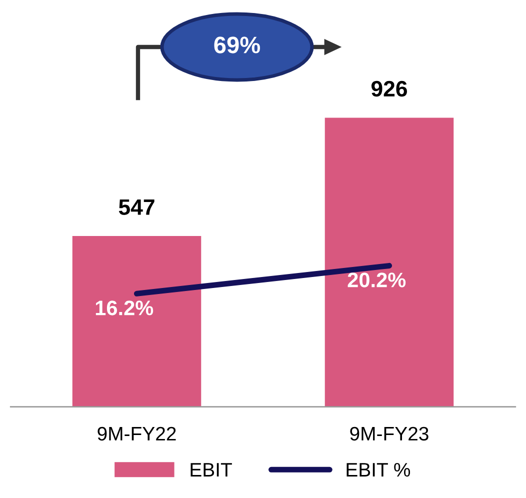 This screenshot has width=526, height=498. What do you see at coordinates (389, 88) in the screenshot?
I see `data-label: 926` at bounding box center [389, 88].